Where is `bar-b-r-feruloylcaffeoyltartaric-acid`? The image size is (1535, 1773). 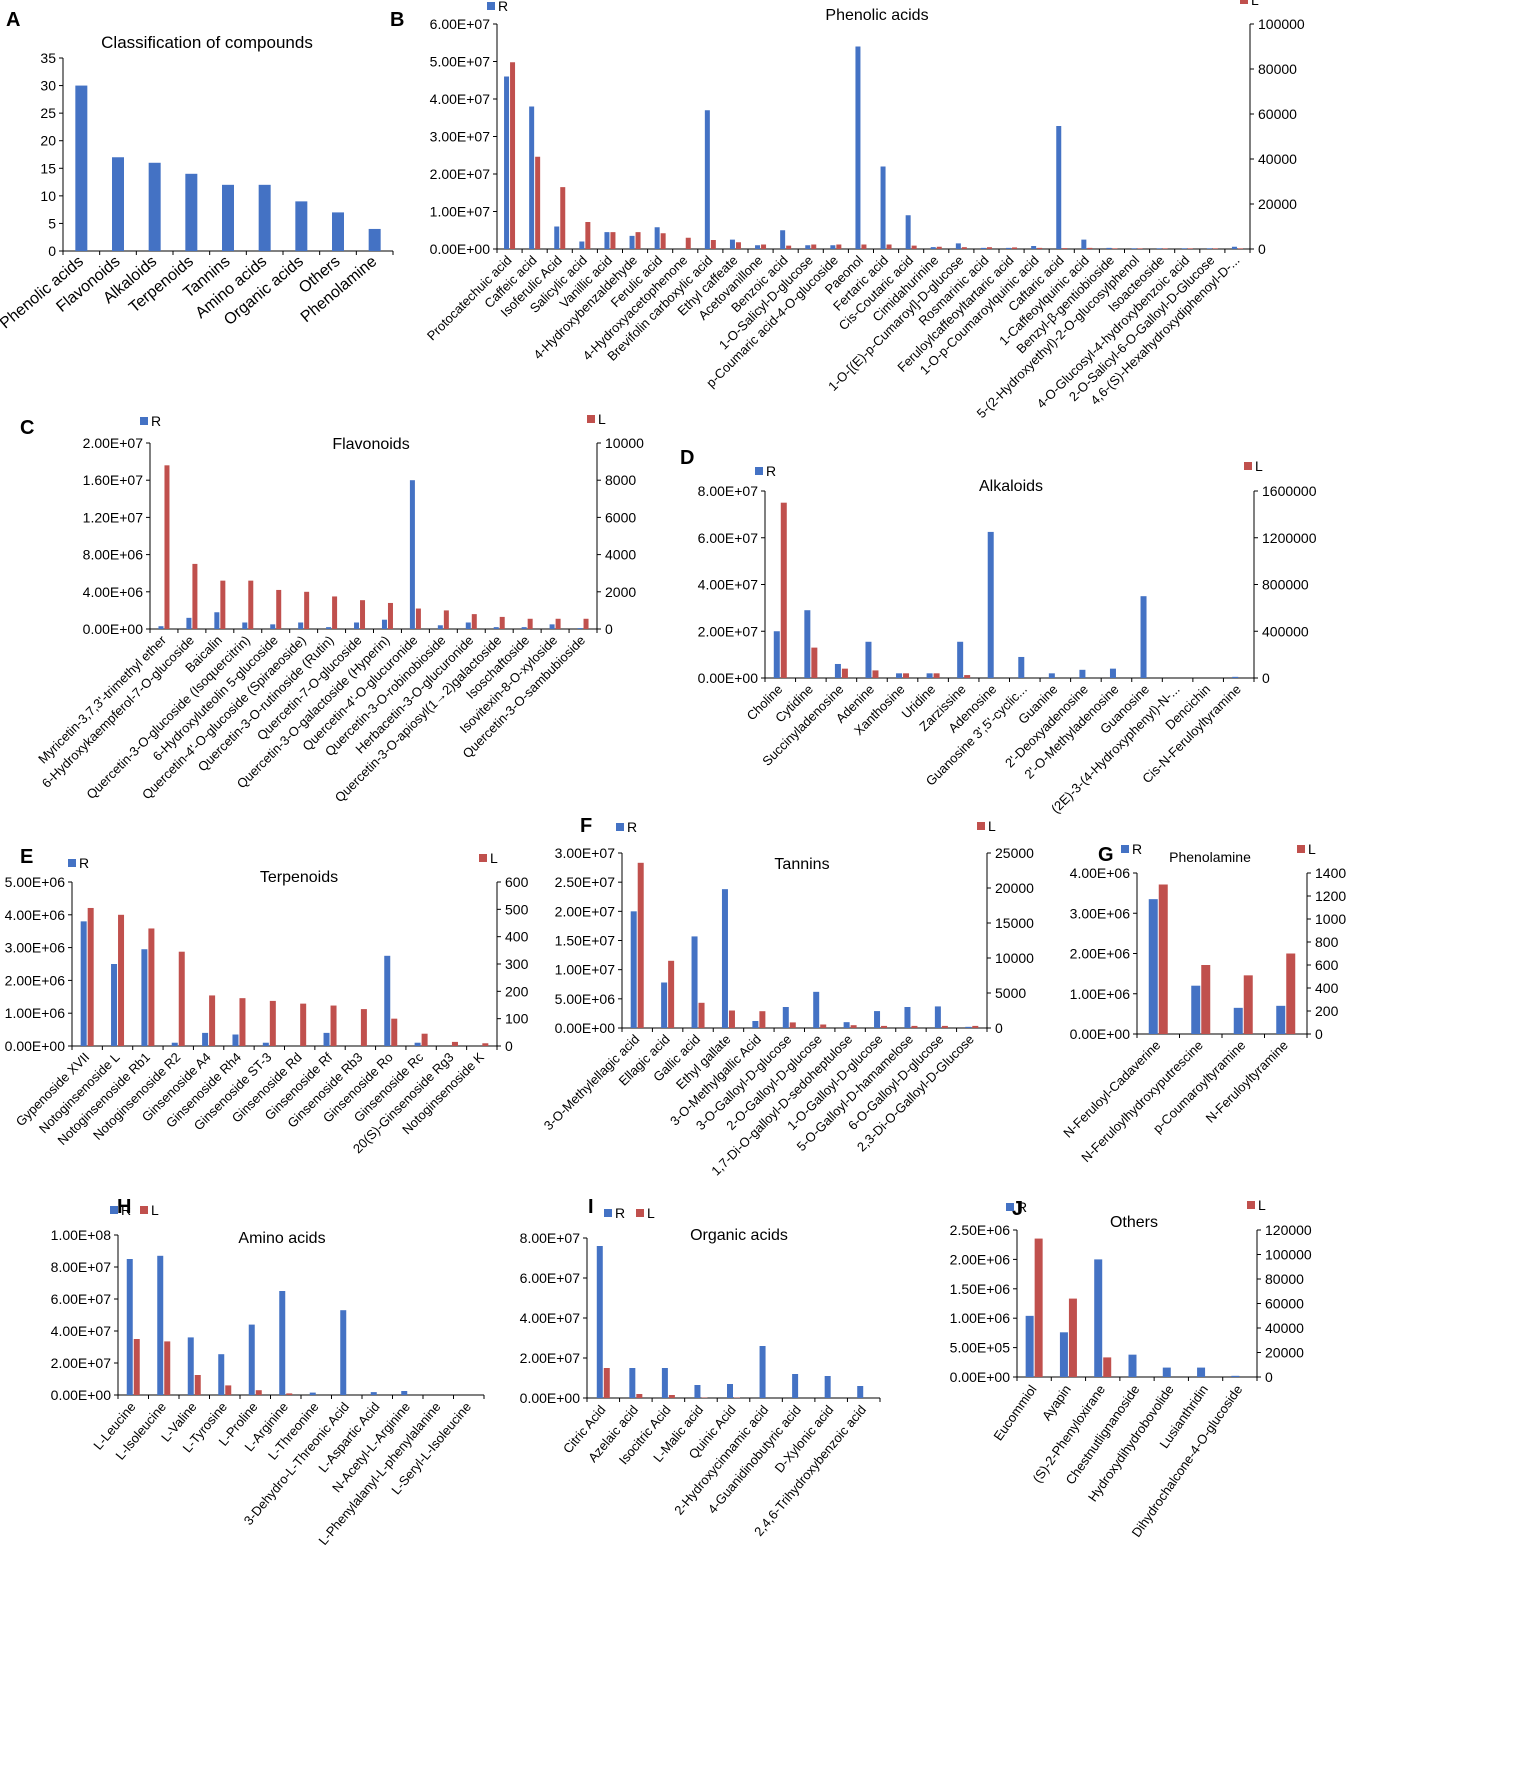
bar-b-r-feruloylcaffeoyltartaric-acid is located at coordinates (1009, 248).